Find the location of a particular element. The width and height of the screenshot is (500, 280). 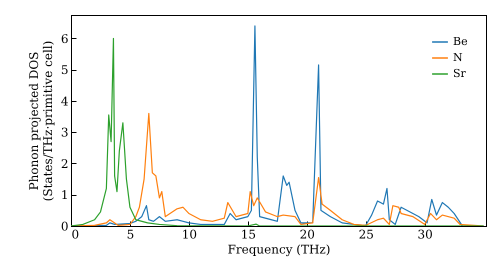

legend-label: Sr is located at coordinates (460, 73).